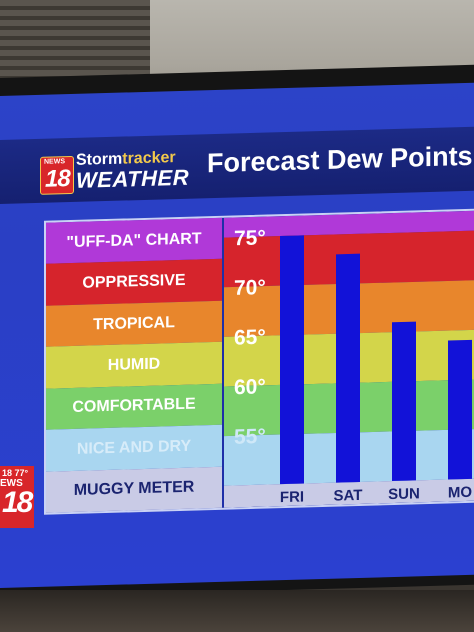  Describe the element at coordinates (250, 437) in the screenshot. I see `y-tick-label: 55°` at that location.